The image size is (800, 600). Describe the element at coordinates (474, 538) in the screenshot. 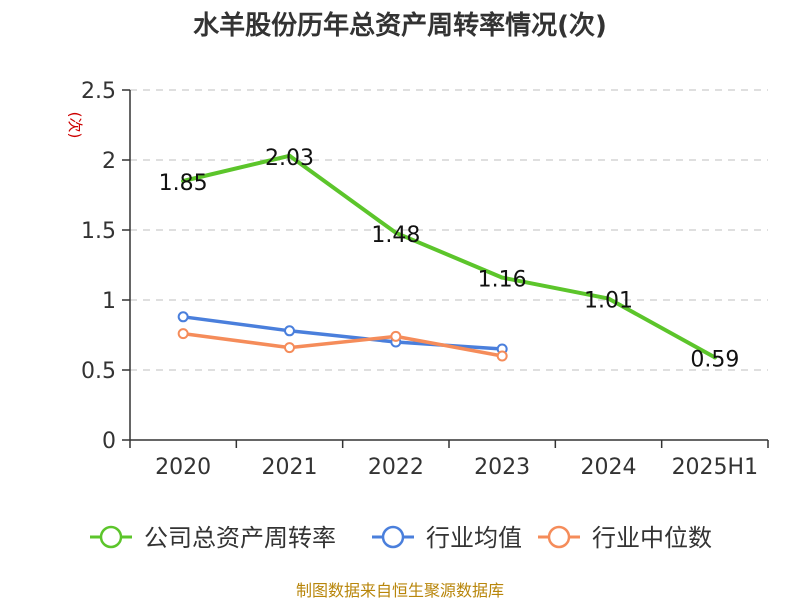

I see `legend-label: 行业均值` at that location.